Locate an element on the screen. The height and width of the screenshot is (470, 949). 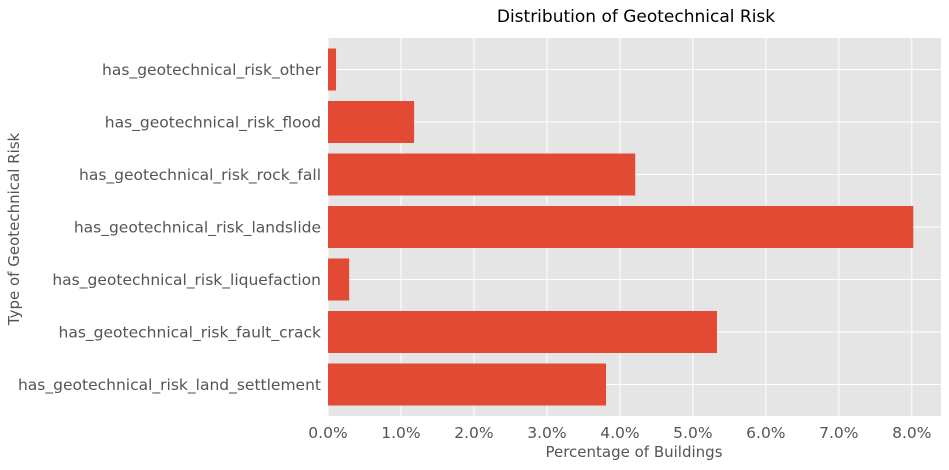
x-tick-labels: 0.0% 1.0% 2.0% 3.0% 4.0% 5.0% 6.0% 7.0% 8.0% is located at coordinates (619, 433).